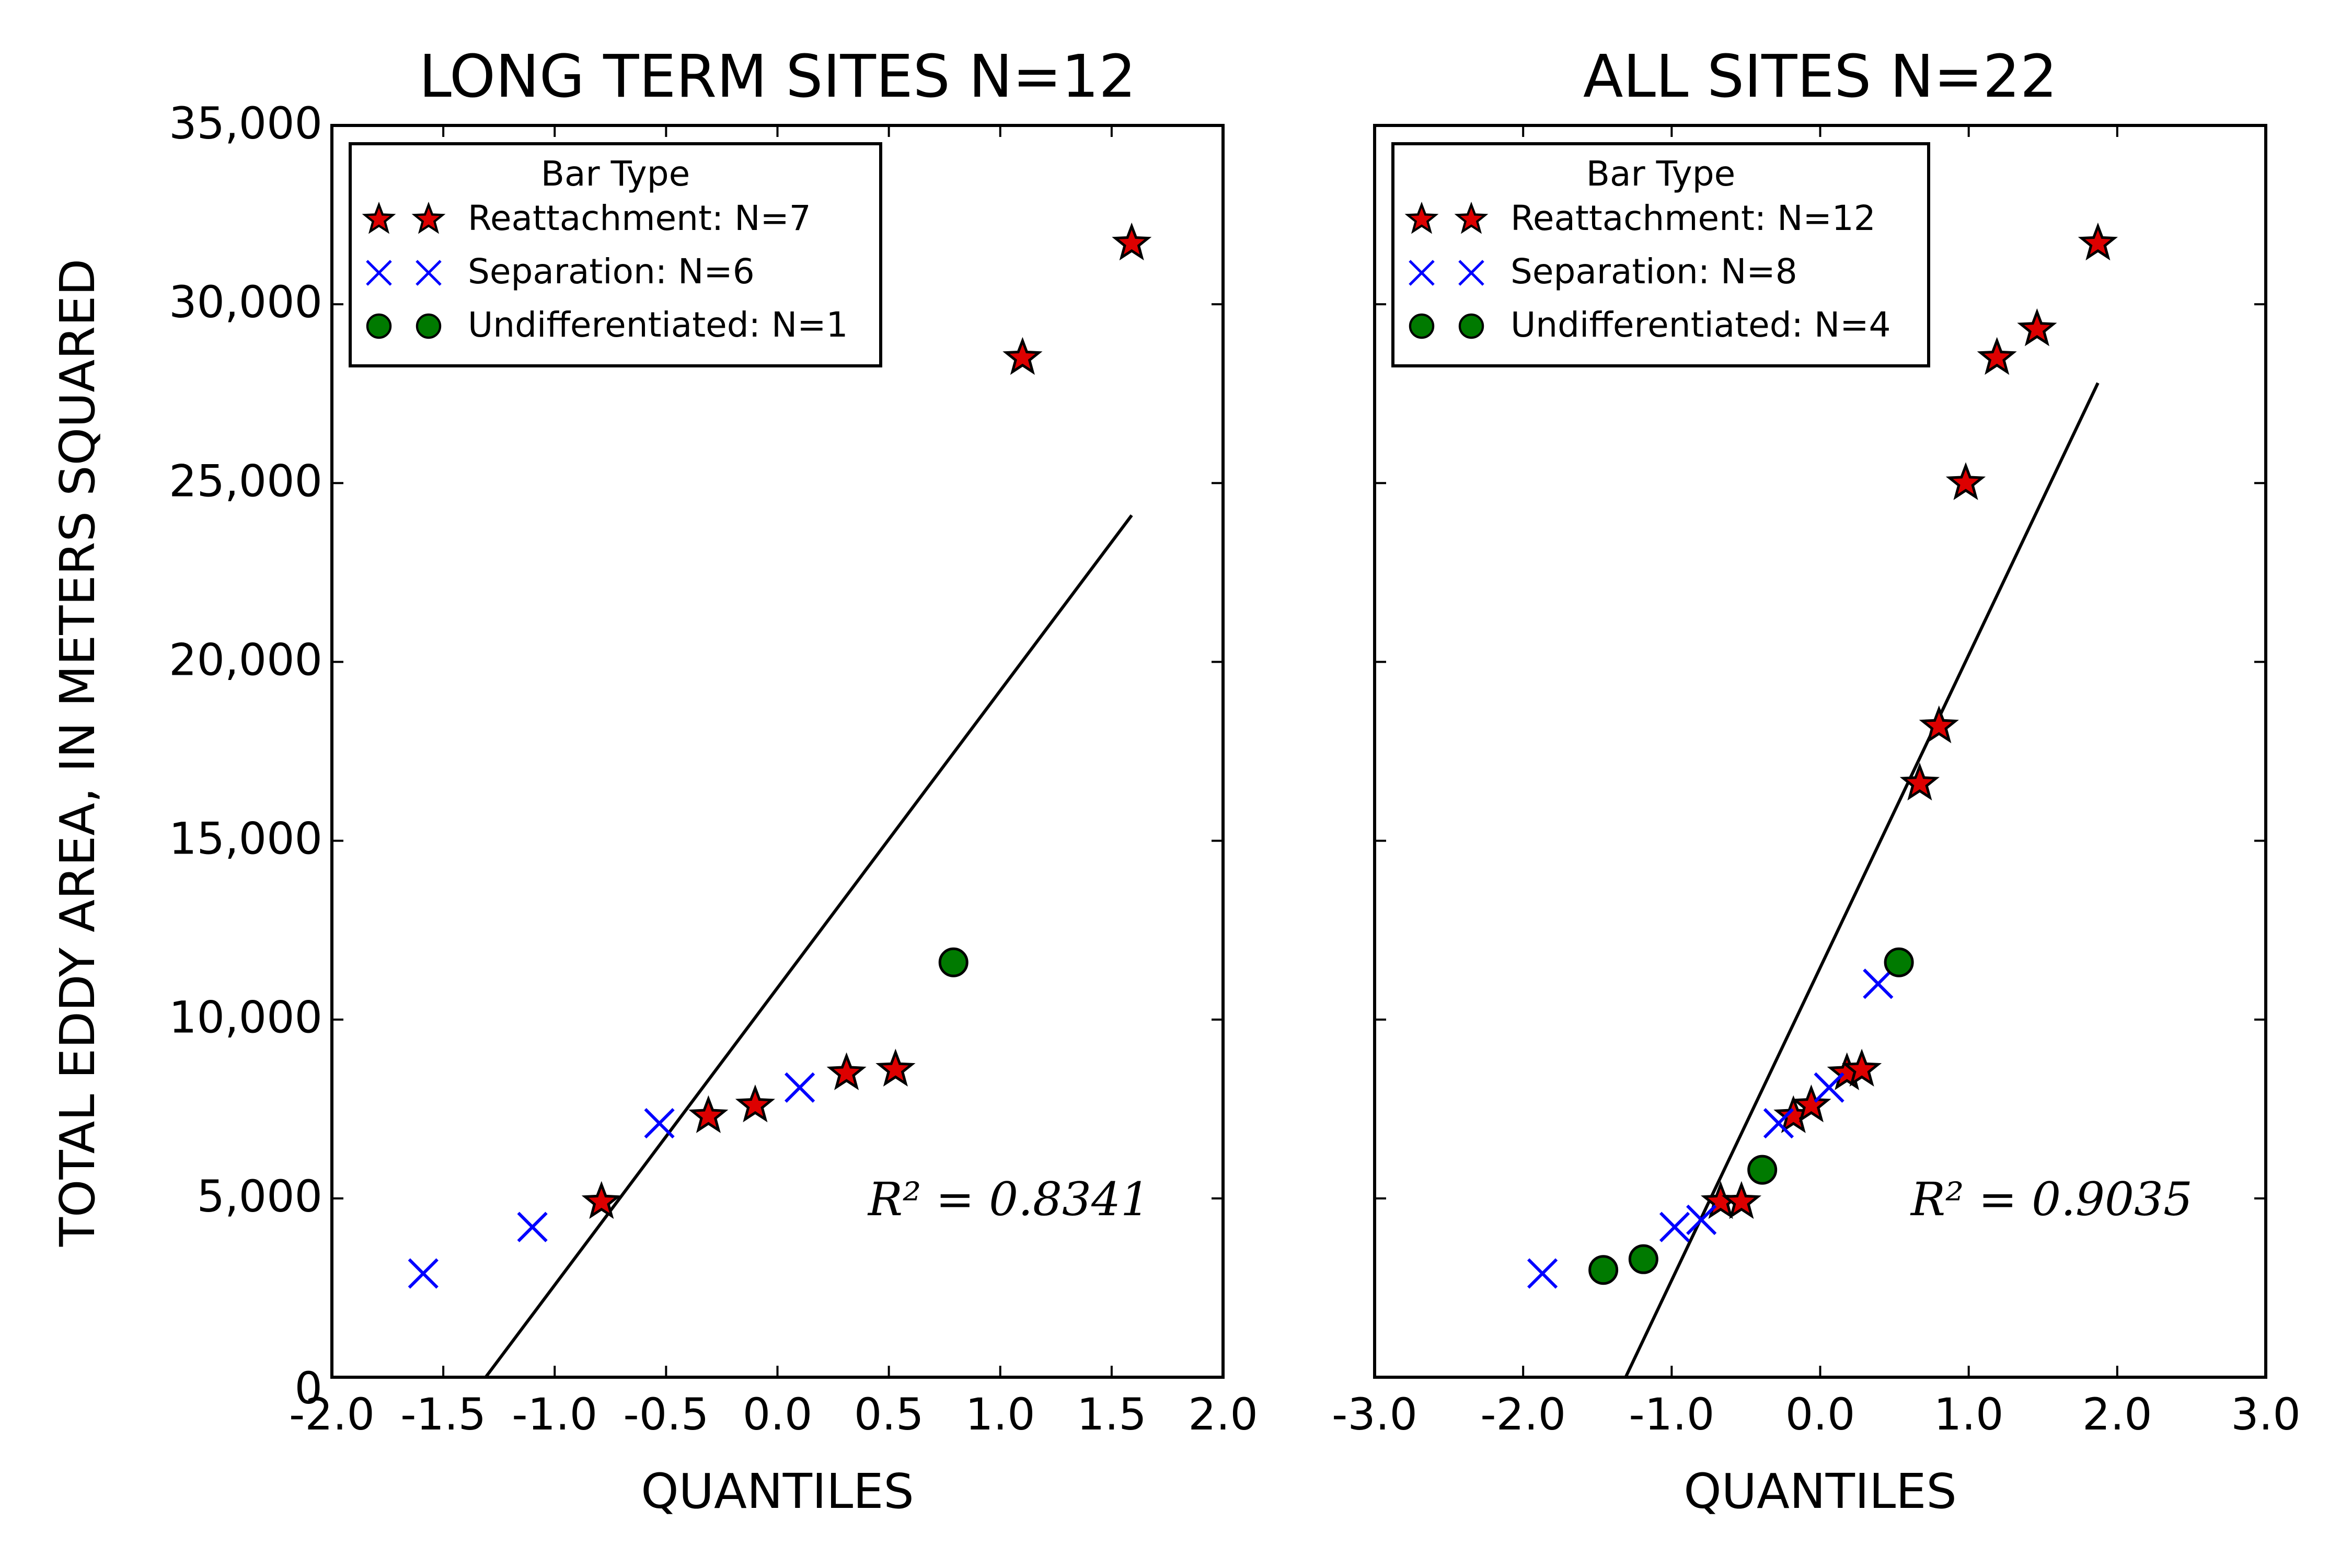 The height and width of the screenshot is (1568, 2352). I want to click on y-tick-label: 25,000, so click(245, 480).